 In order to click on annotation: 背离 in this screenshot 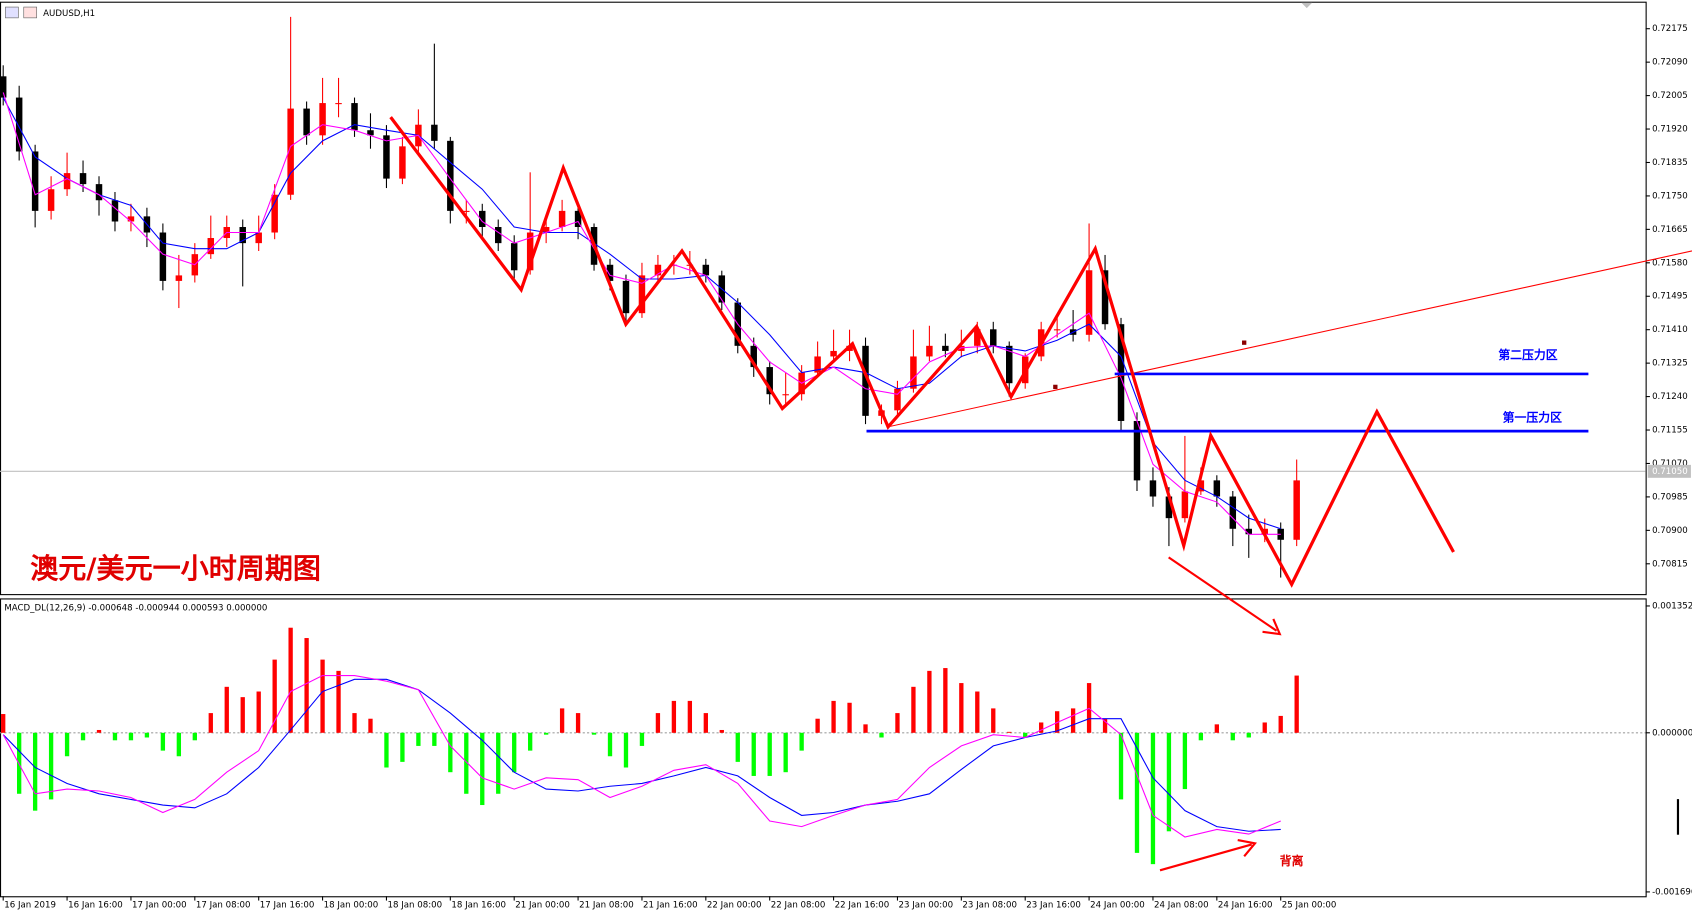, I will do `click(1292, 861)`.